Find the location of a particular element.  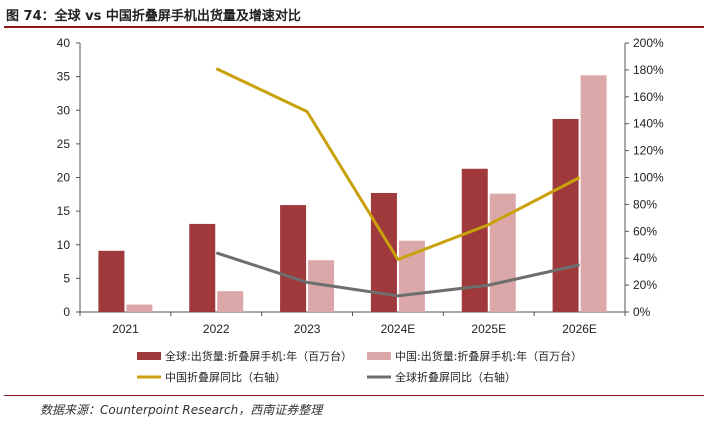

y-left-tick-label: 30 is located at coordinates (64, 110).